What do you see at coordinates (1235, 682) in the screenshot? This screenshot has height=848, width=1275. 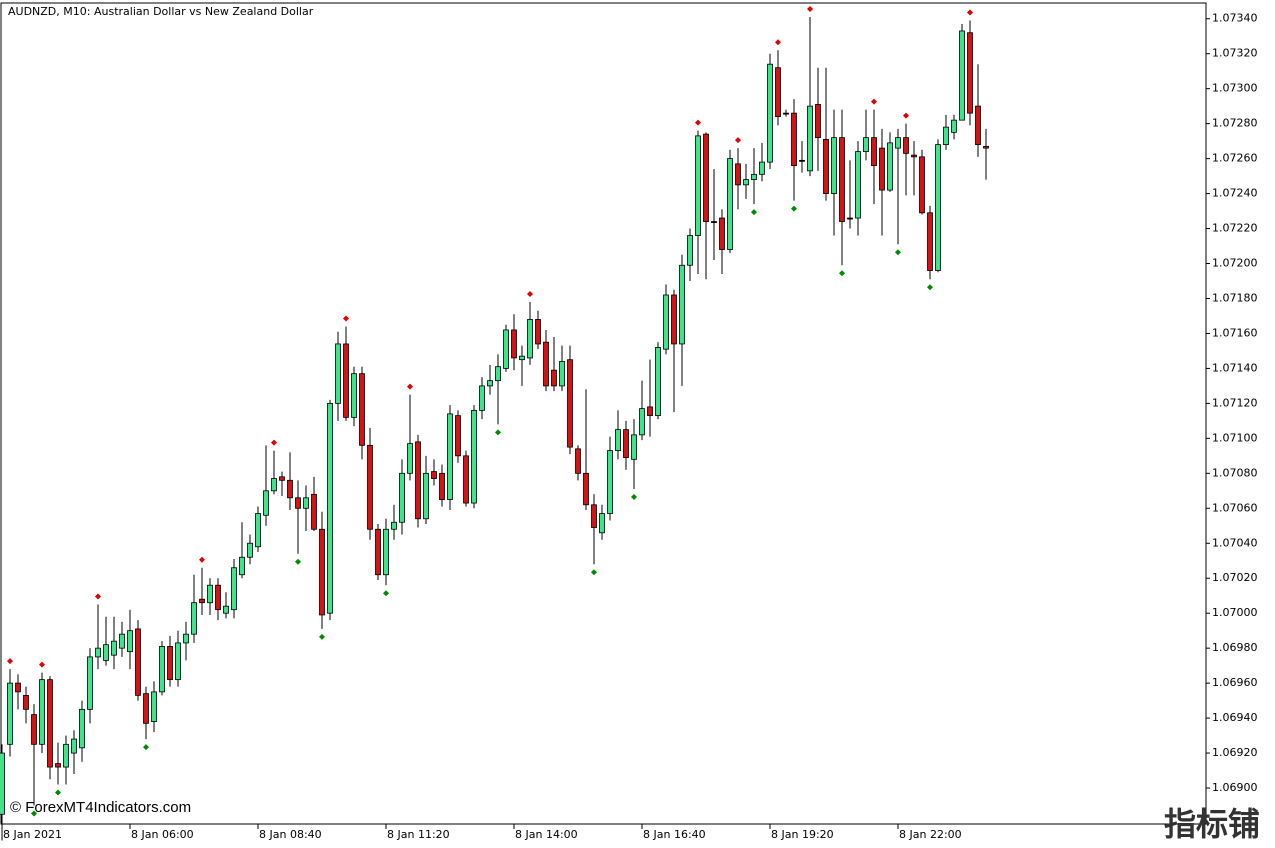 I see `y-tick-label: 1.06960` at bounding box center [1235, 682].